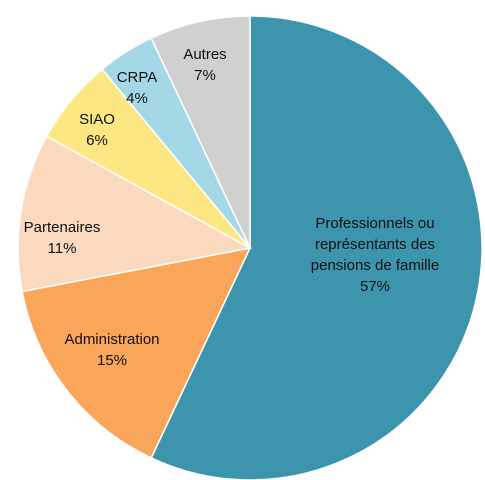  Describe the element at coordinates (97, 130) in the screenshot. I see `slice-label: SIAO 6%` at that location.